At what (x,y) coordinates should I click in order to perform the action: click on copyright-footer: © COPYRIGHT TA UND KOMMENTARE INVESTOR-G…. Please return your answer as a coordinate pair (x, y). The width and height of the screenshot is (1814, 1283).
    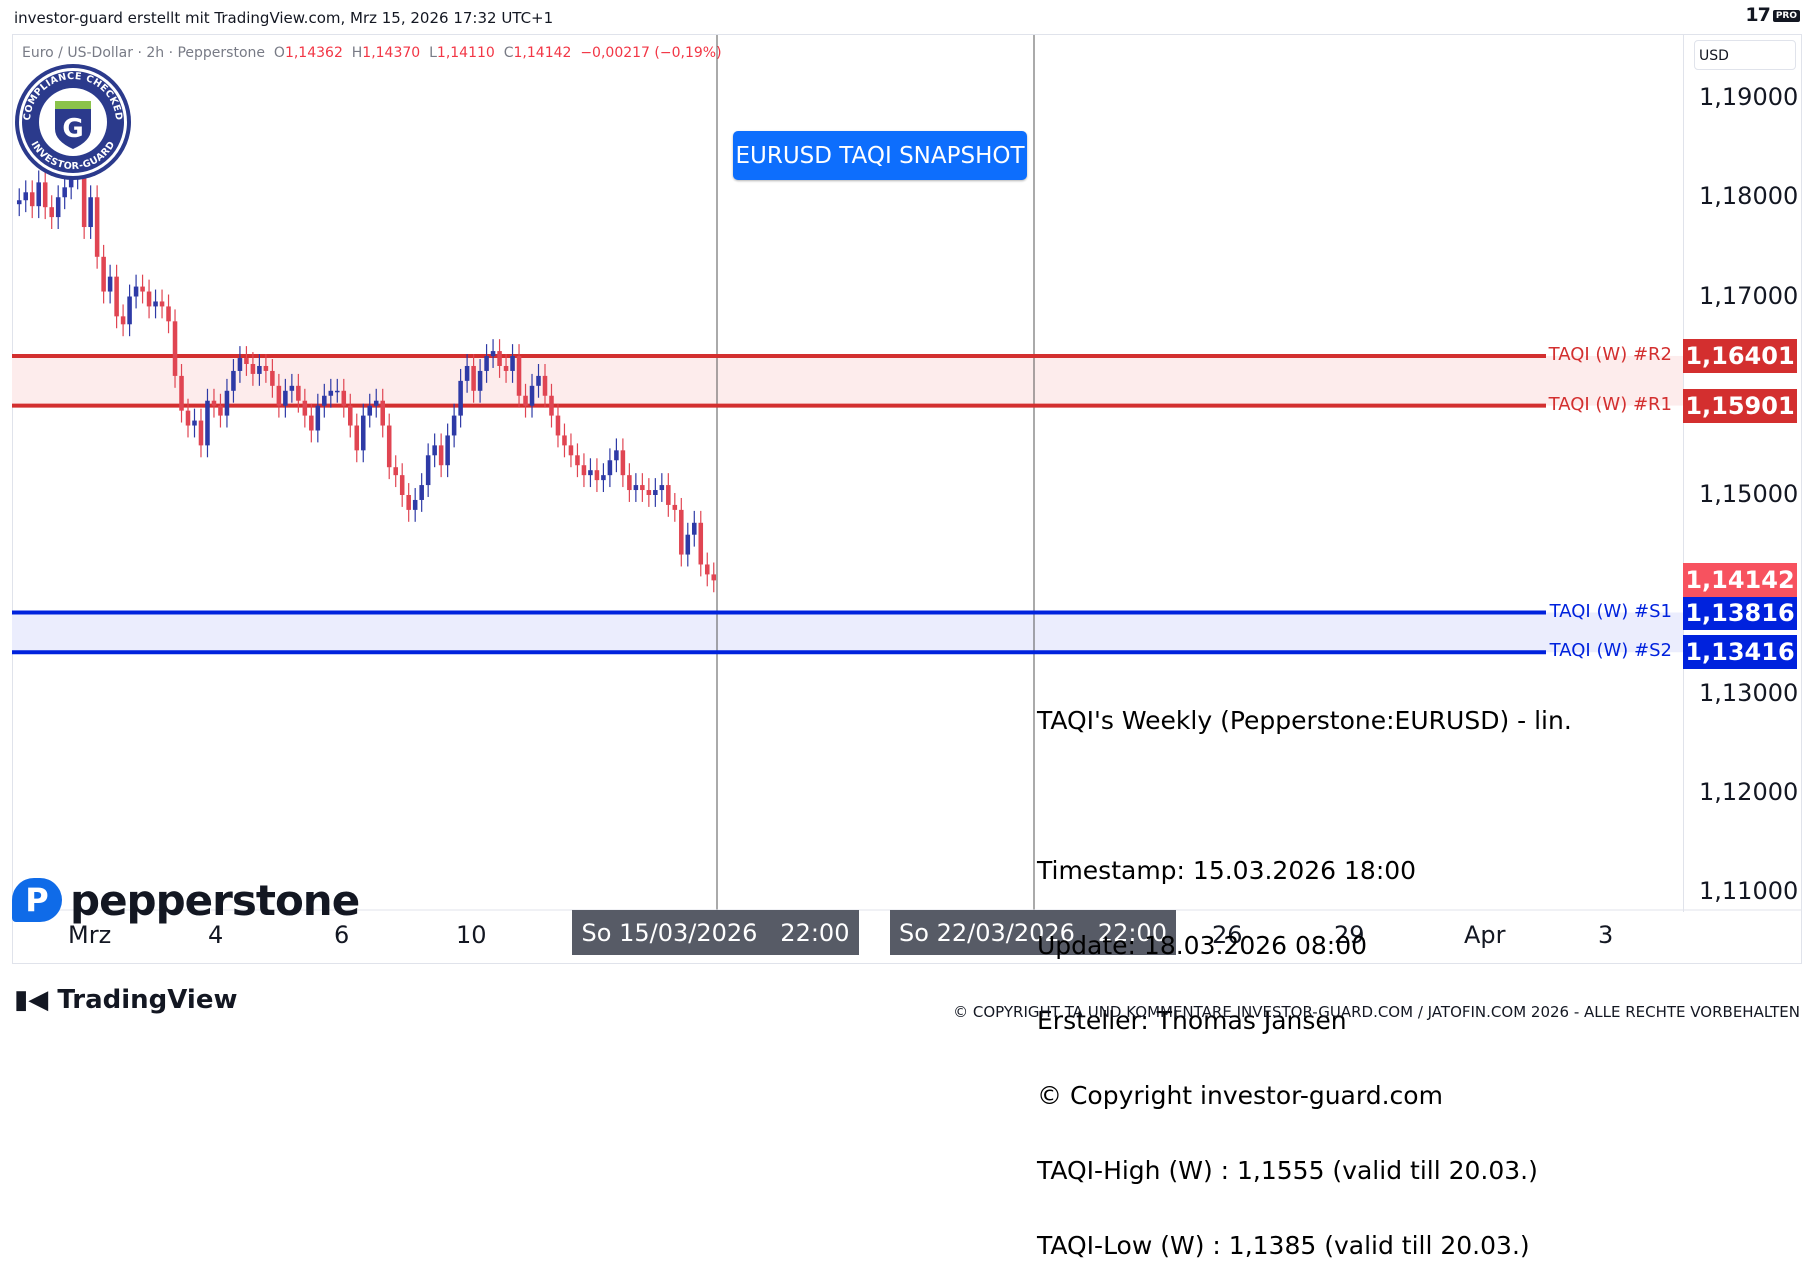
    Looking at the image, I should click on (1376, 1012).